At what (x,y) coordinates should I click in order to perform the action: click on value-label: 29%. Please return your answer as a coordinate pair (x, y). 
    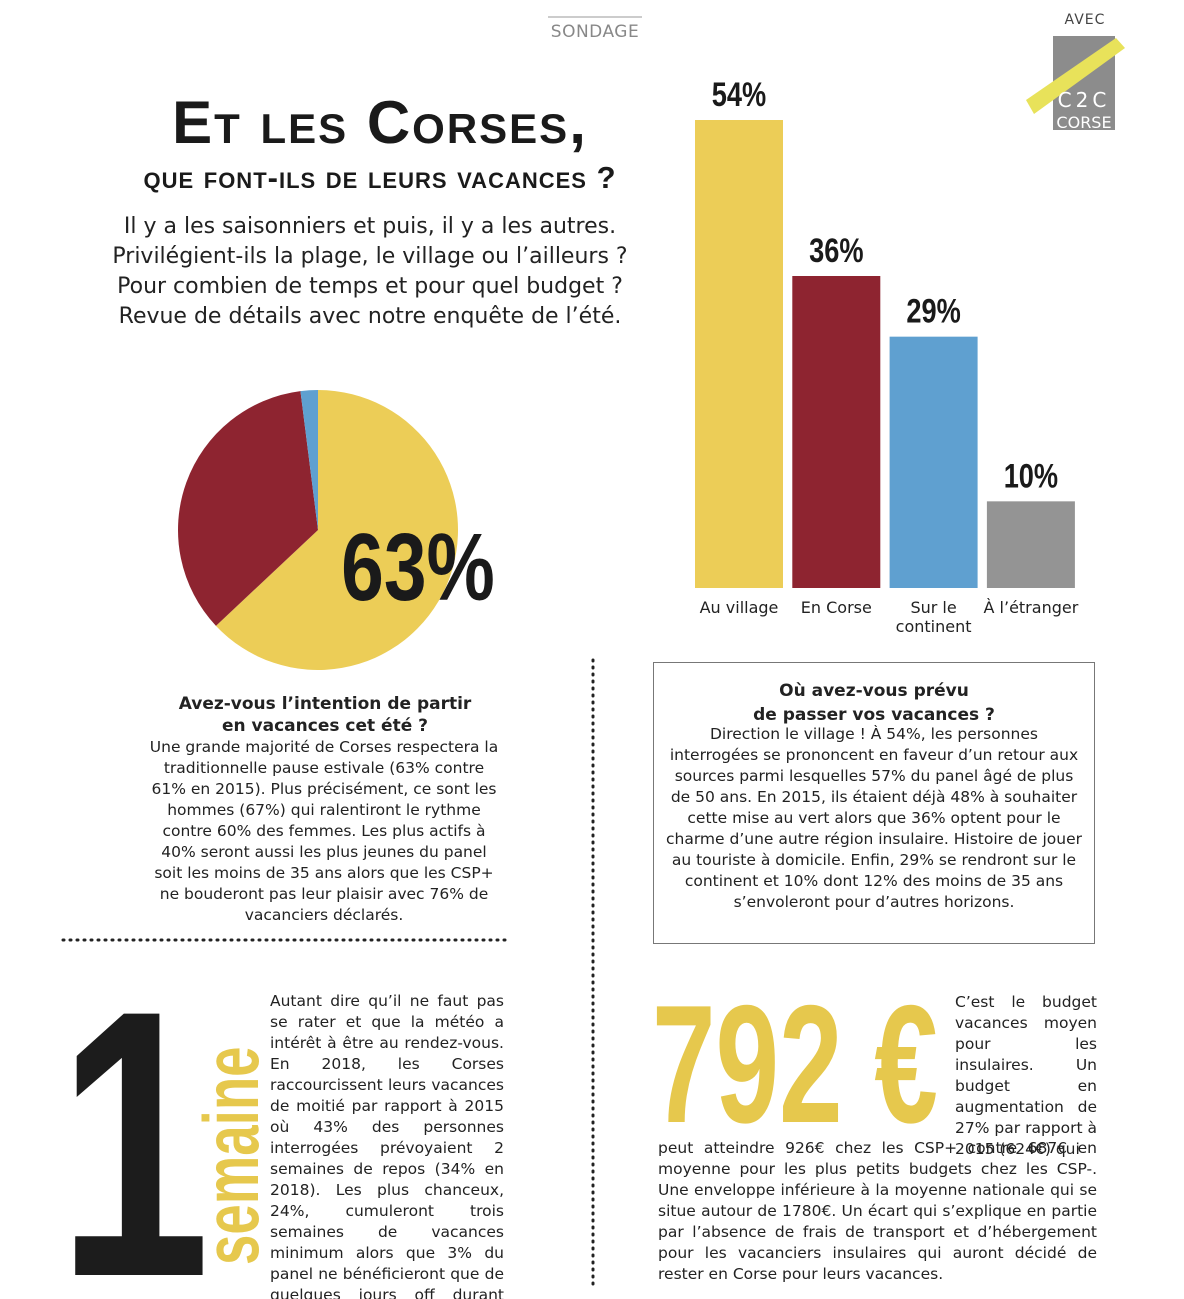
    Looking at the image, I should click on (933, 311).